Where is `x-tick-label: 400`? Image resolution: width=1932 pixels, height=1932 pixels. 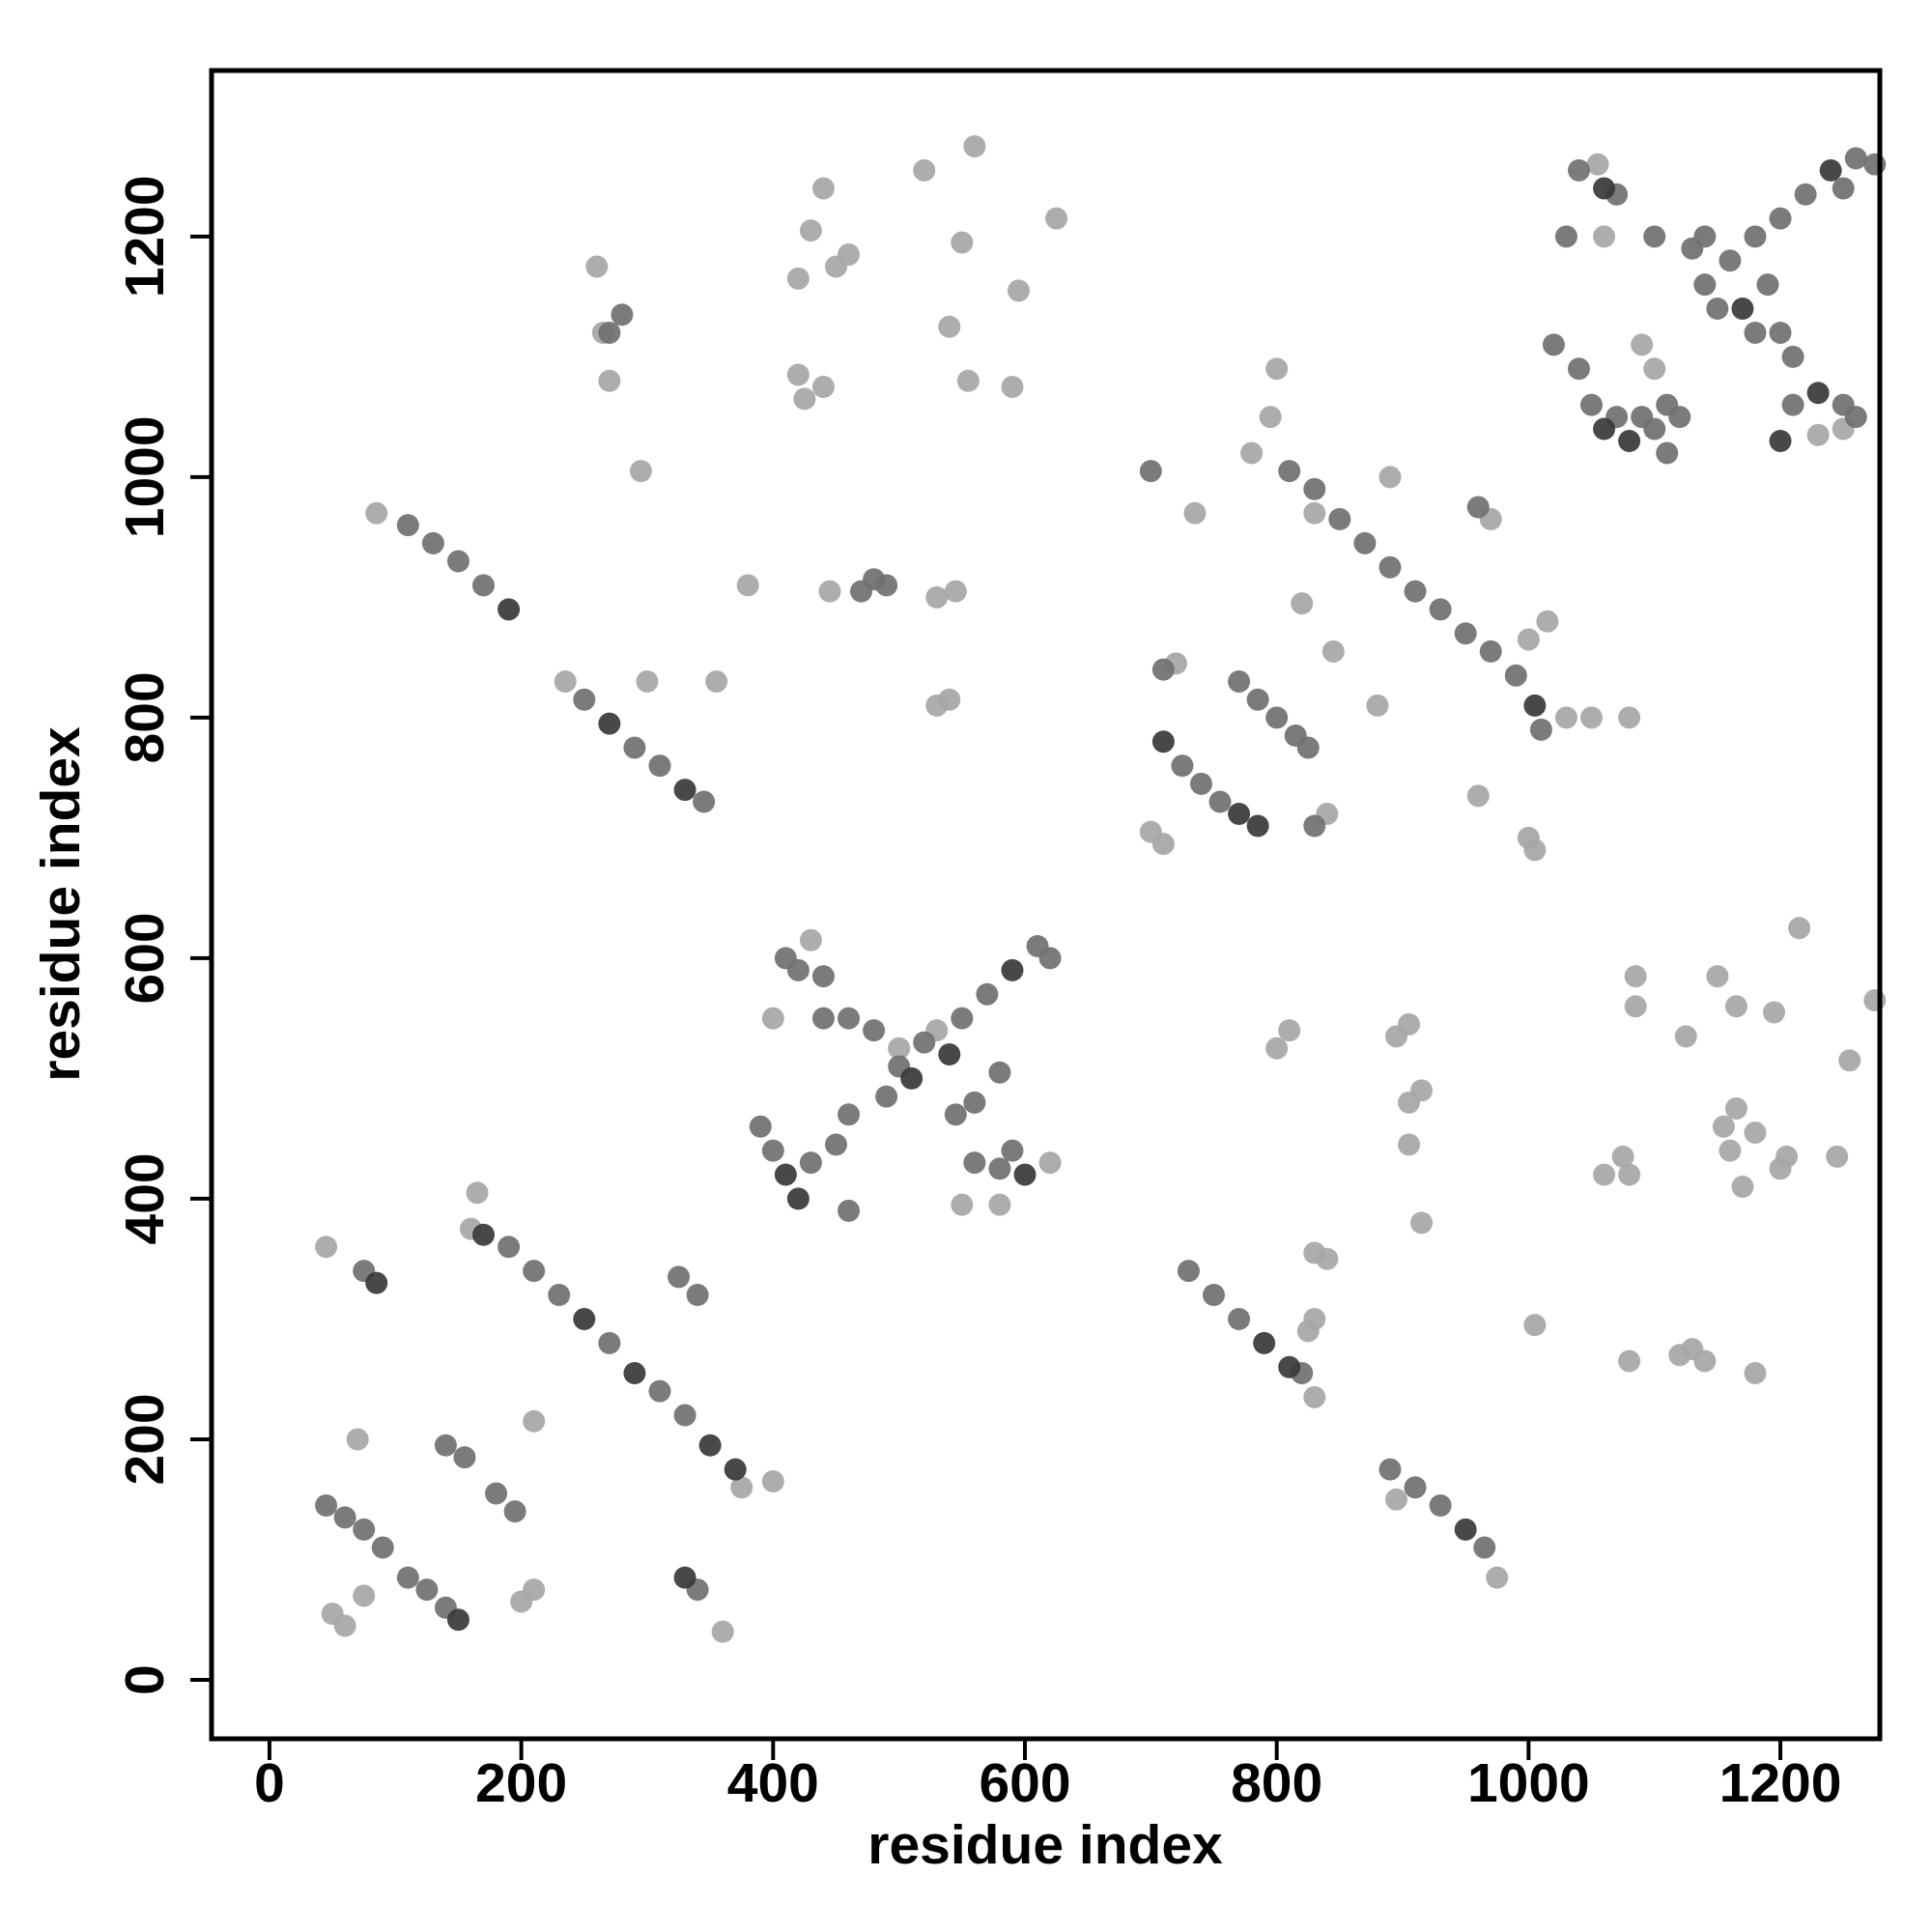
x-tick-label: 400 is located at coordinates (773, 1783).